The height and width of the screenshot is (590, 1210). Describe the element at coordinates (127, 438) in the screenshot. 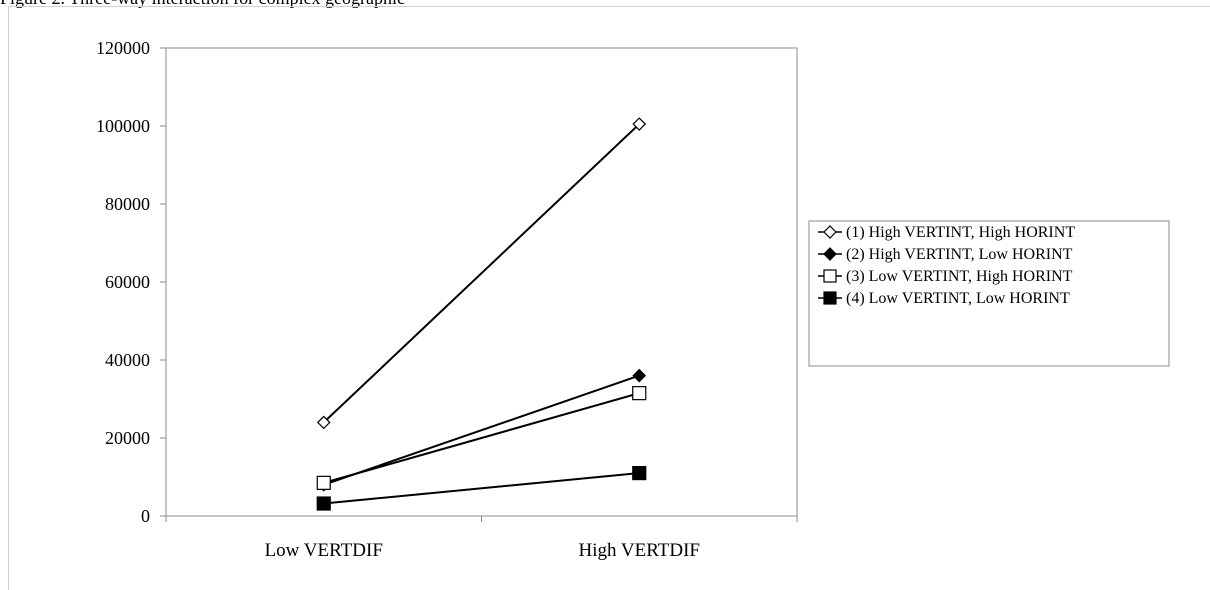

I see `y-tick-label: 20000` at that location.